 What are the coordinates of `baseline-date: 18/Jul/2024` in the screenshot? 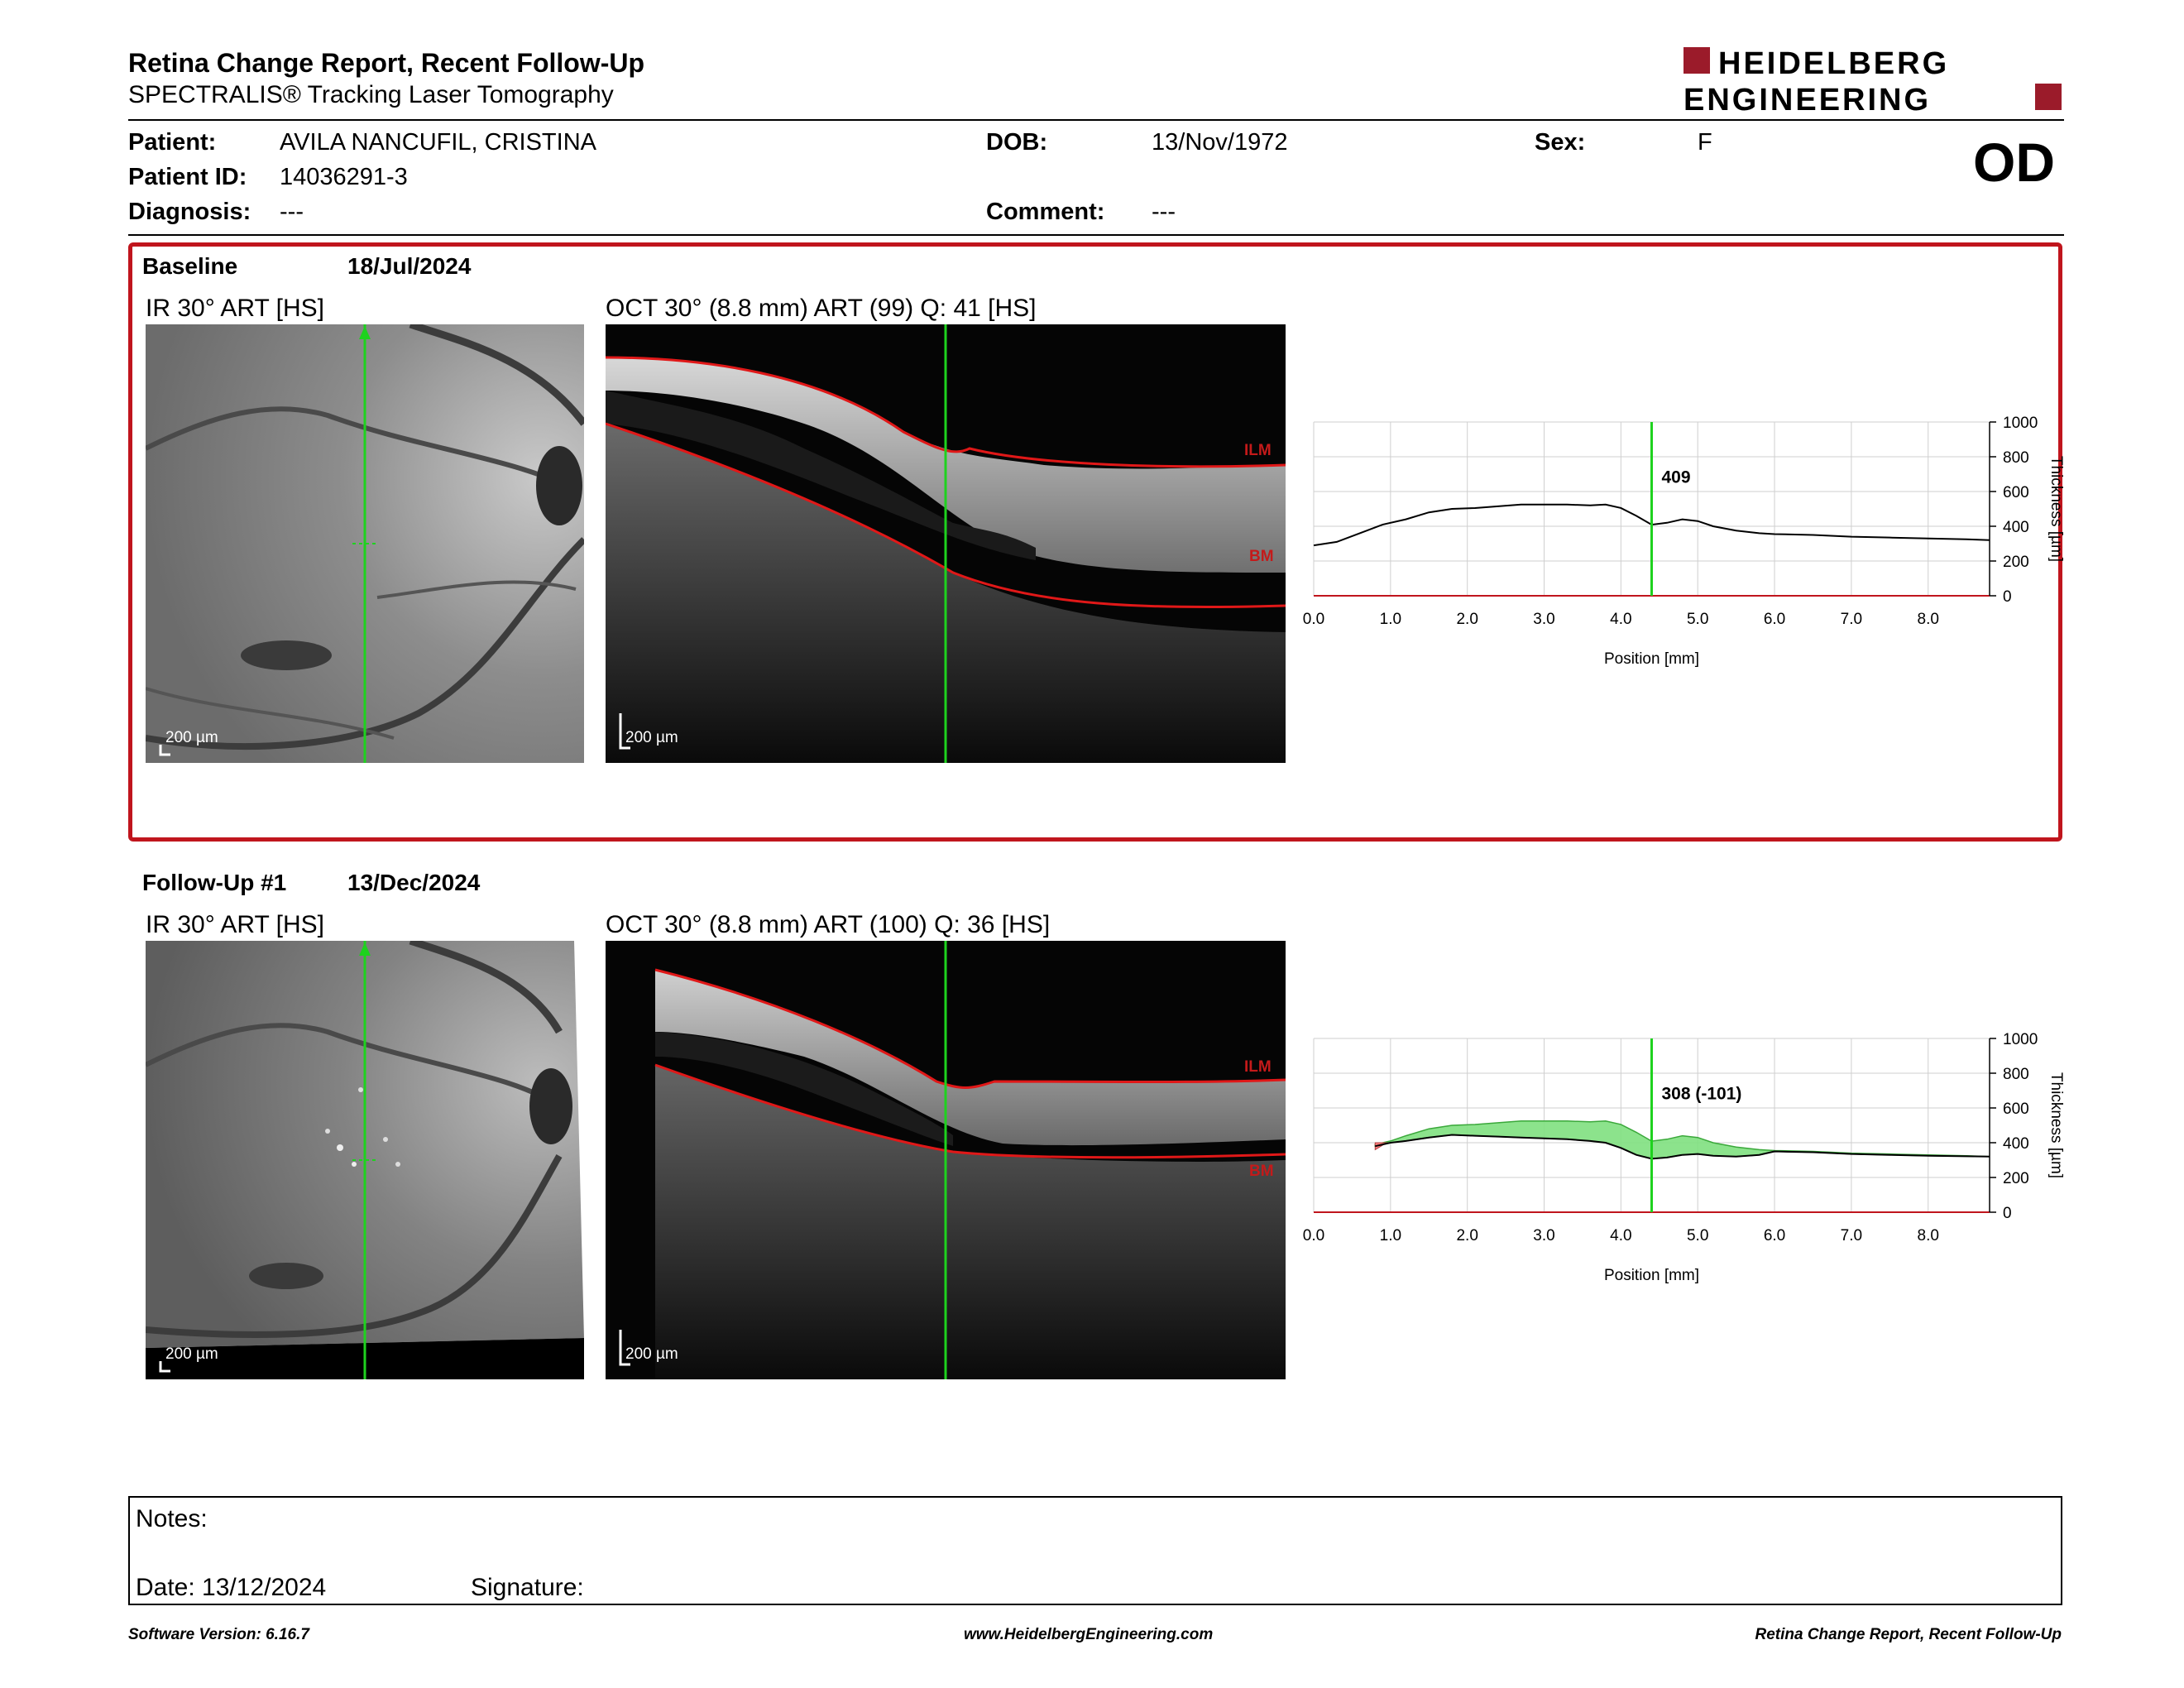 It's located at (409, 266).